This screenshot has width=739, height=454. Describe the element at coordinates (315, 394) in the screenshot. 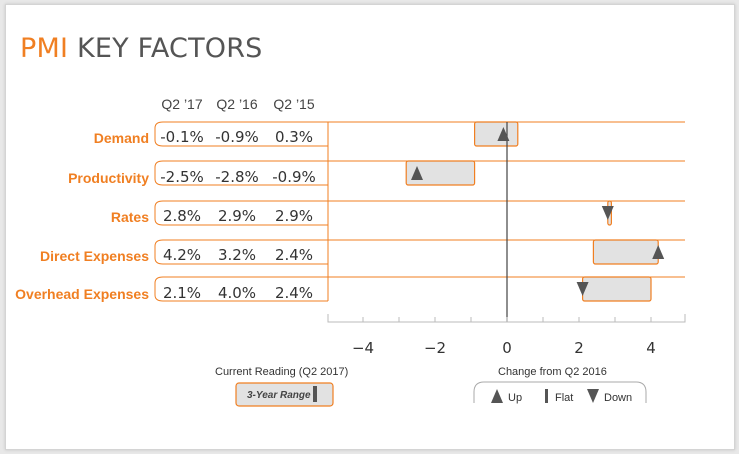

I see `legend-flat-marker` at that location.